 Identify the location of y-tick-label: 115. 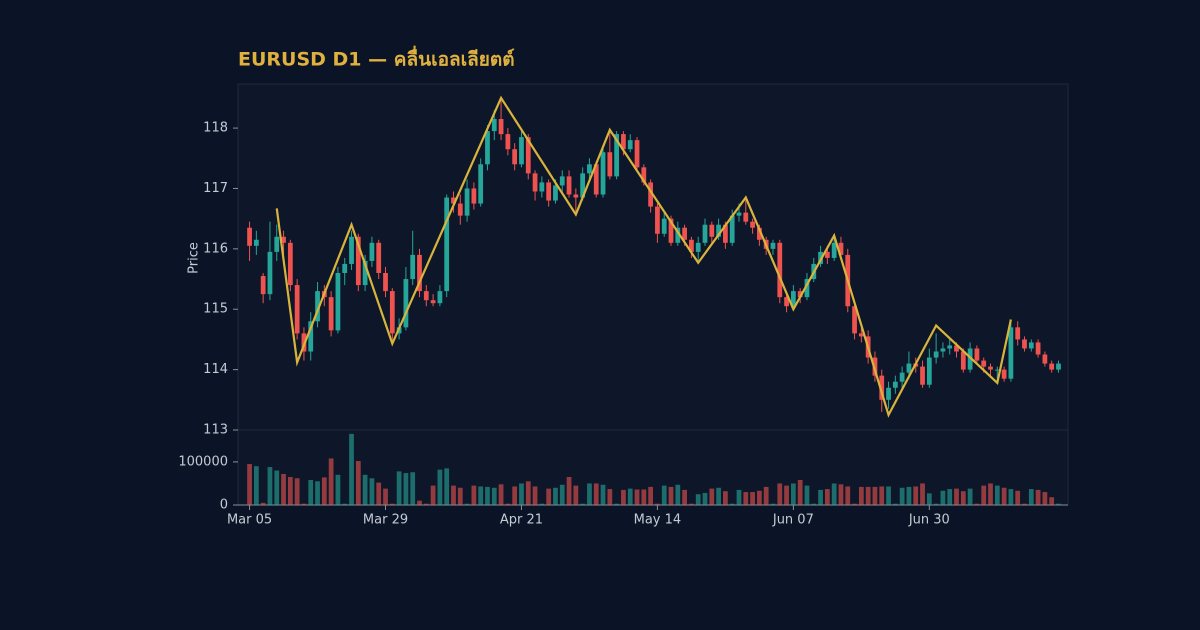
(215, 309).